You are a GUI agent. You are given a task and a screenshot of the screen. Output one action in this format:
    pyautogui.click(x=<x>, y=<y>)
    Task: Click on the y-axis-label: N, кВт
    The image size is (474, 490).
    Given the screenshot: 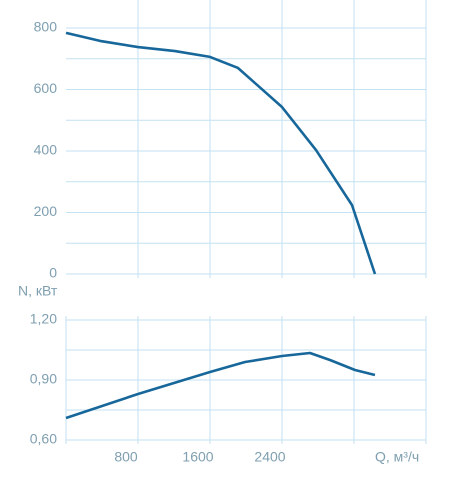 What is the action you would take?
    pyautogui.click(x=38, y=291)
    